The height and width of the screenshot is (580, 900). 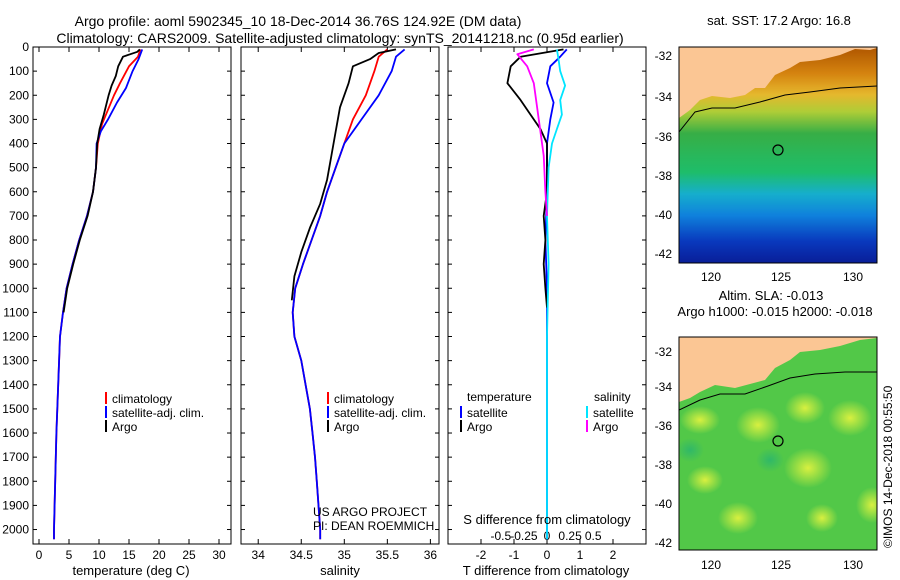 What do you see at coordinates (778, 391) in the screenshot?
I see `sla-contour` at bounding box center [778, 391].